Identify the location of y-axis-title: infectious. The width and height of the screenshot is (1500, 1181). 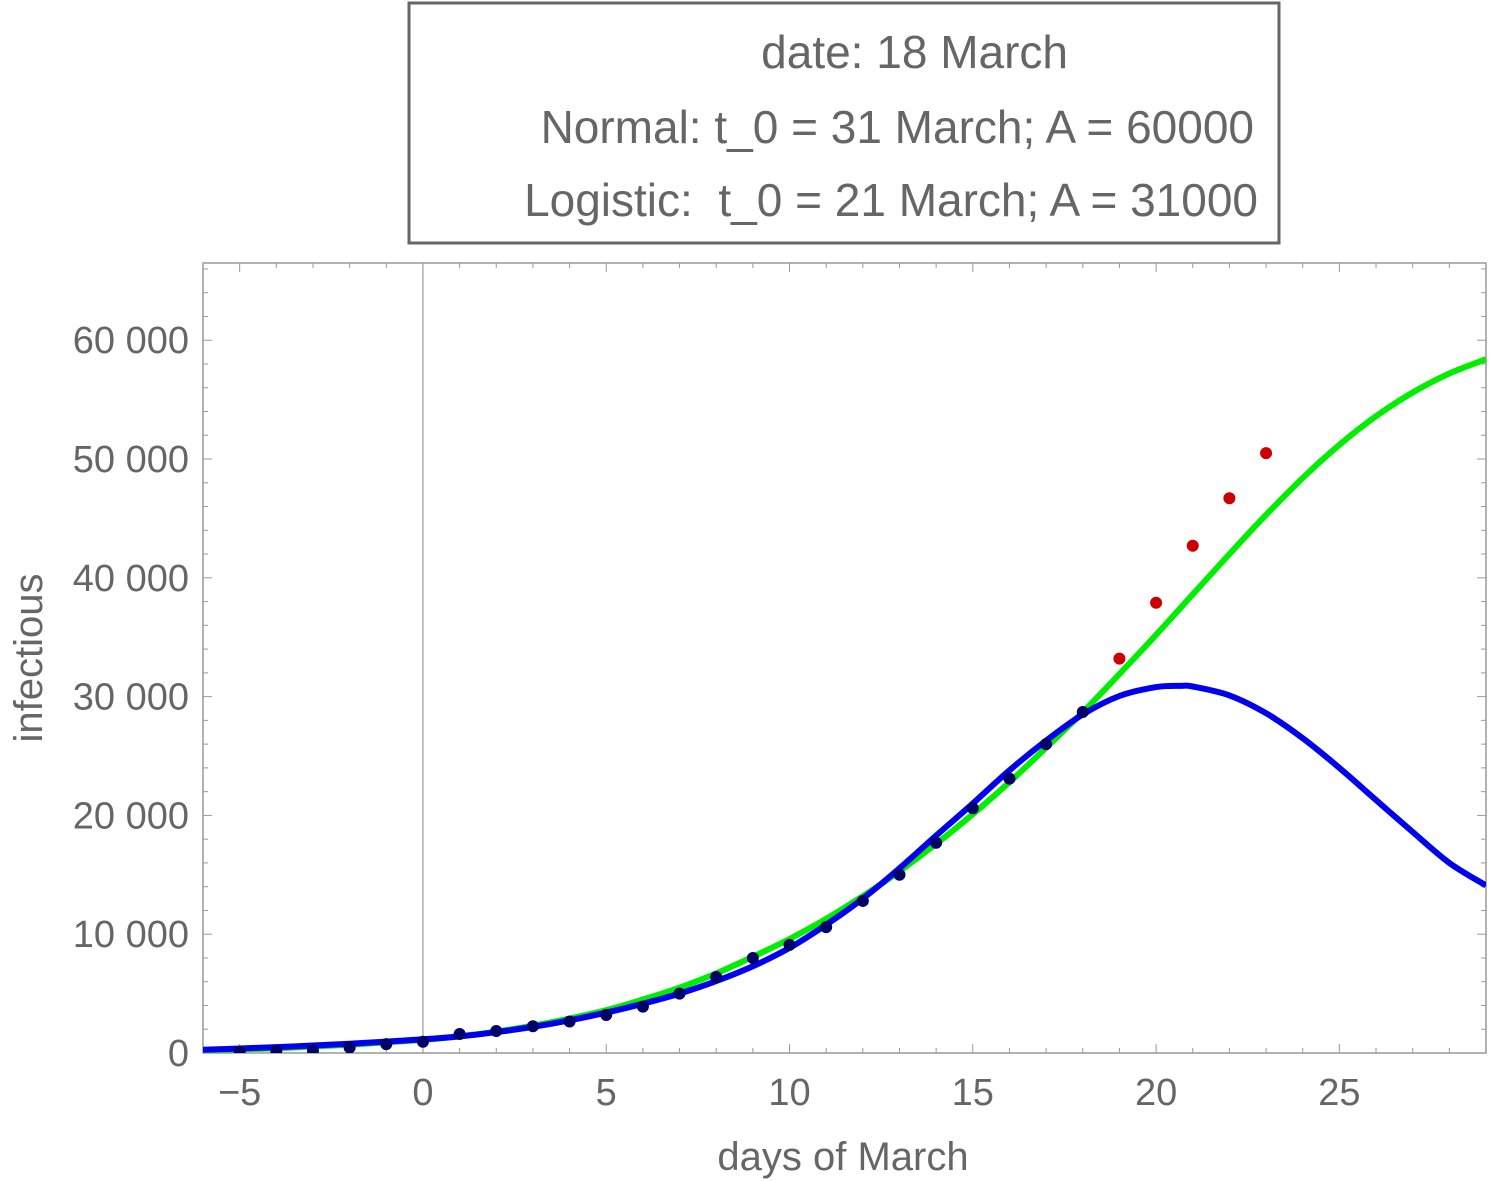
(29, 658).